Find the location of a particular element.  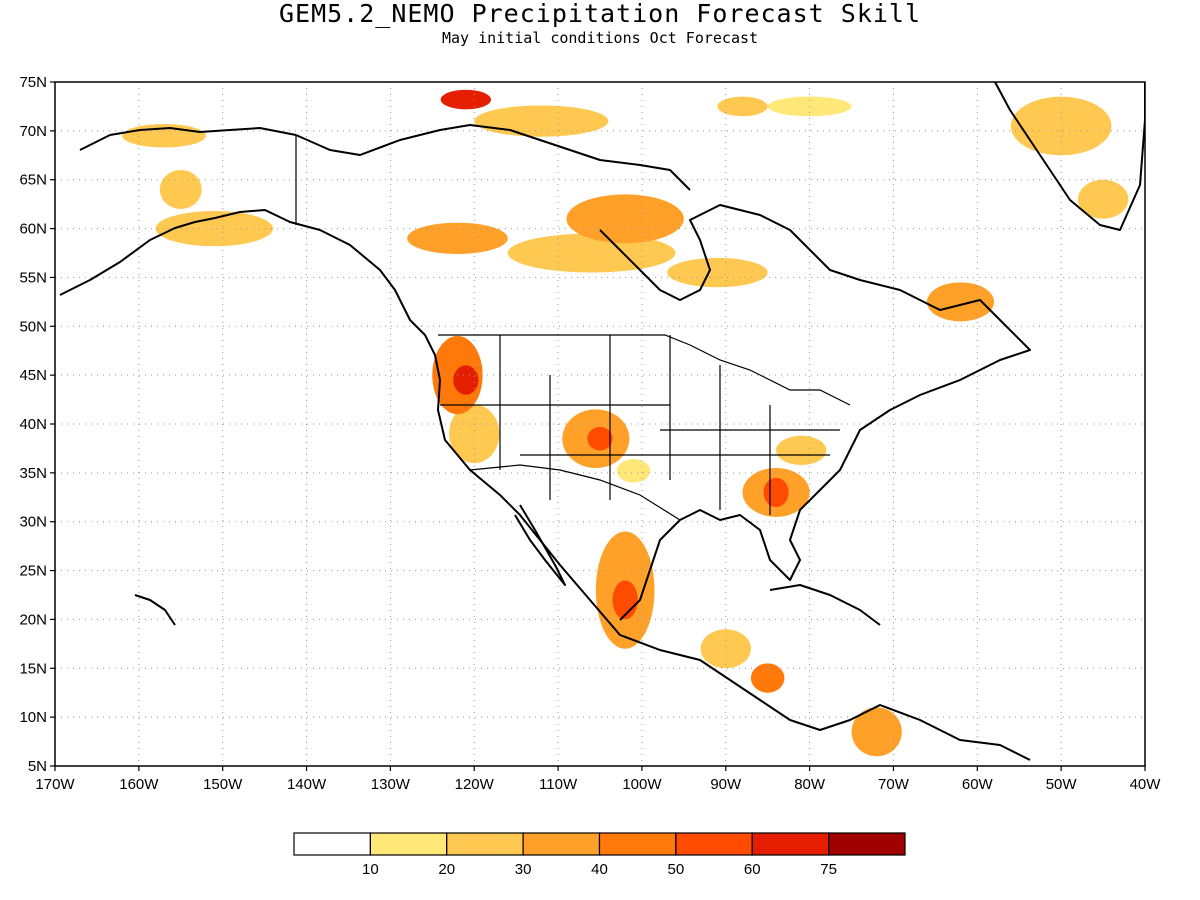

lon-label-70W: 70W is located at coordinates (894, 784).